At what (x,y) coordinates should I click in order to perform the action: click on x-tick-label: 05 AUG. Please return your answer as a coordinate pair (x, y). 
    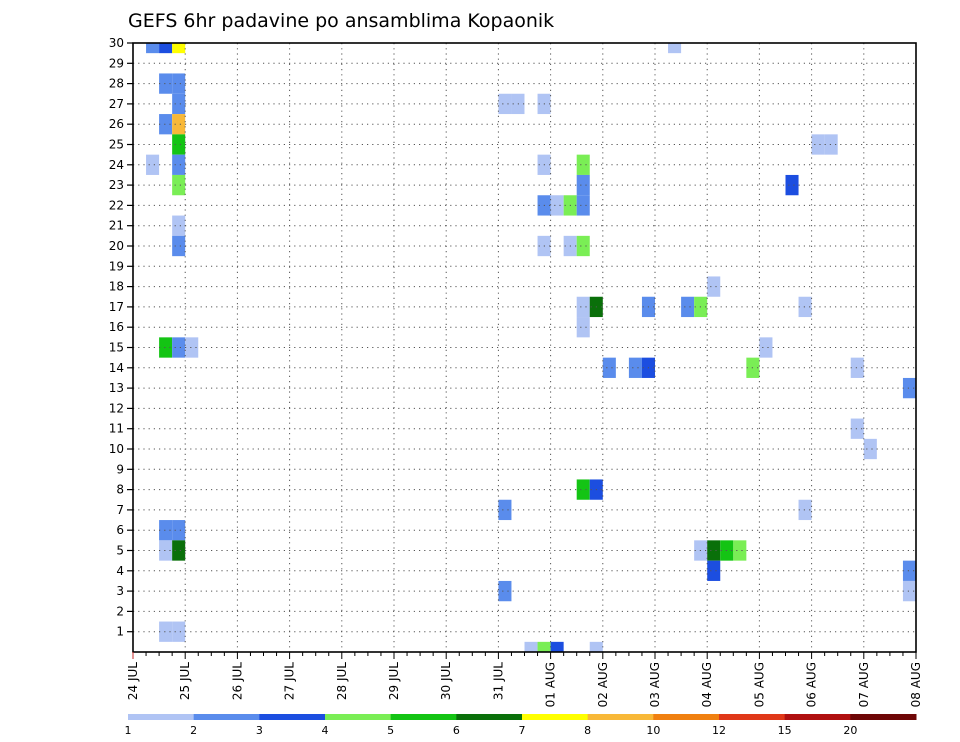
    Looking at the image, I should click on (759, 684).